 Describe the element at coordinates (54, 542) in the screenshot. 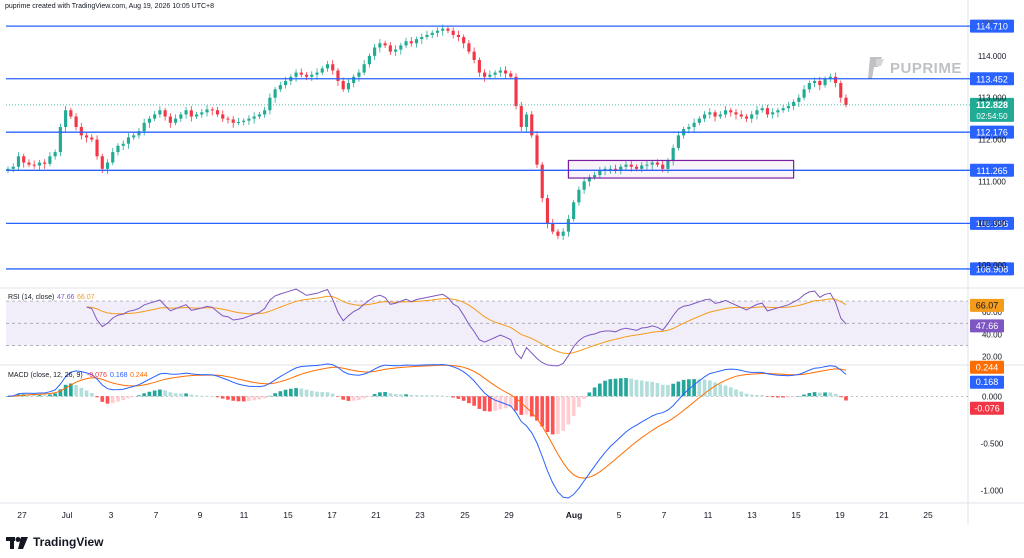

I see `tradingview-brand: TradingView` at that location.